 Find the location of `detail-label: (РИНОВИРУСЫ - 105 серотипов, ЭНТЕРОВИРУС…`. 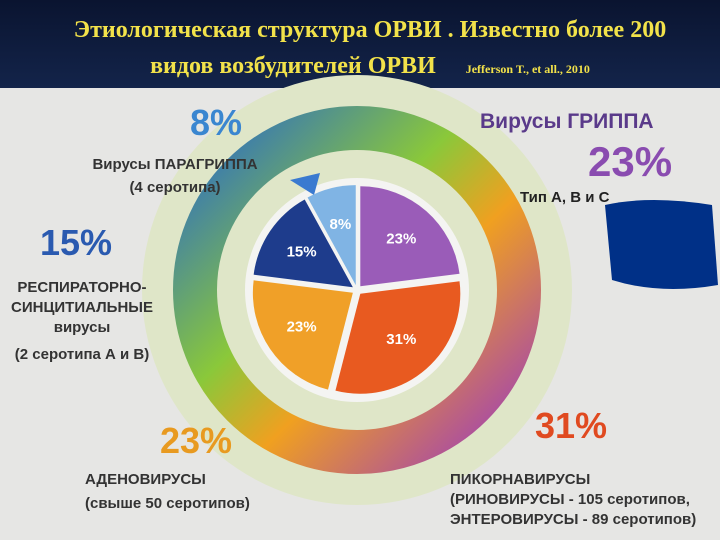

detail-label: (РИНОВИРУСЫ - 105 серотипов, ЭНТЕРОВИРУС… is located at coordinates (573, 509).